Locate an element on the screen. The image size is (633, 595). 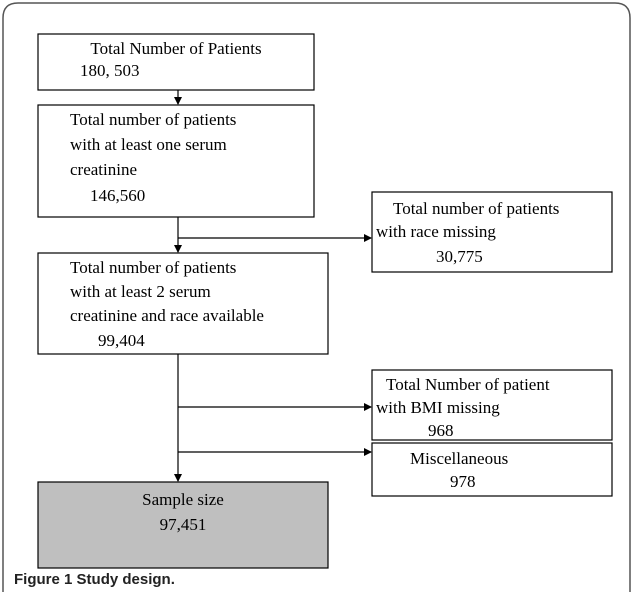
box-text: creatinine is located at coordinates (103, 169).